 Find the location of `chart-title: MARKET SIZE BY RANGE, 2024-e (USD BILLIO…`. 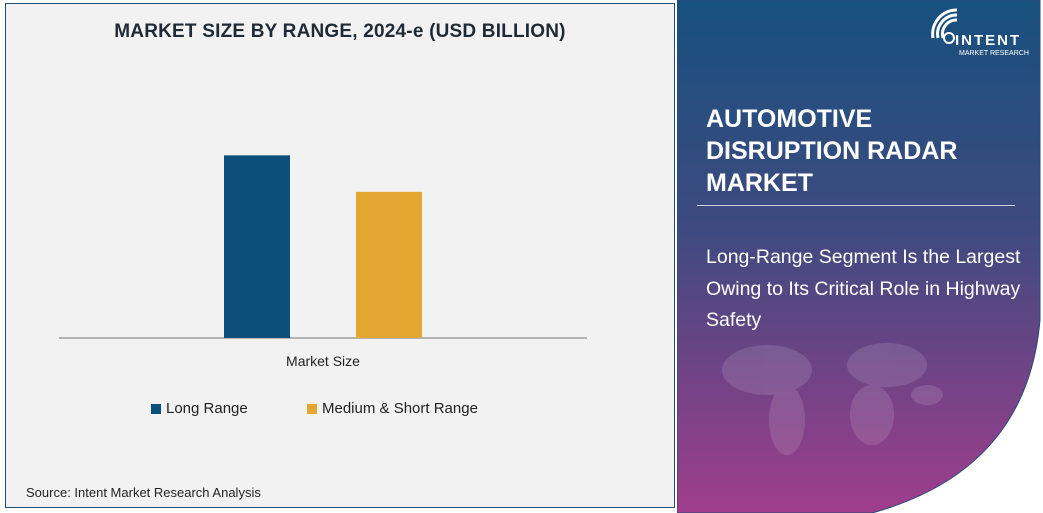

chart-title: MARKET SIZE BY RANGE, 2024-e (USD BILLIO… is located at coordinates (340, 31).